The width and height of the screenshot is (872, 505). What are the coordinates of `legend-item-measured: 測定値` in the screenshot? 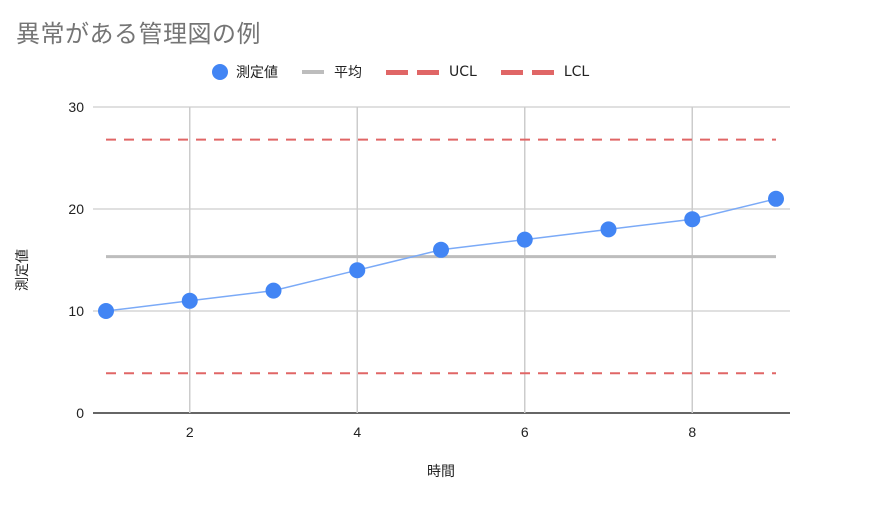 It's located at (245, 72).